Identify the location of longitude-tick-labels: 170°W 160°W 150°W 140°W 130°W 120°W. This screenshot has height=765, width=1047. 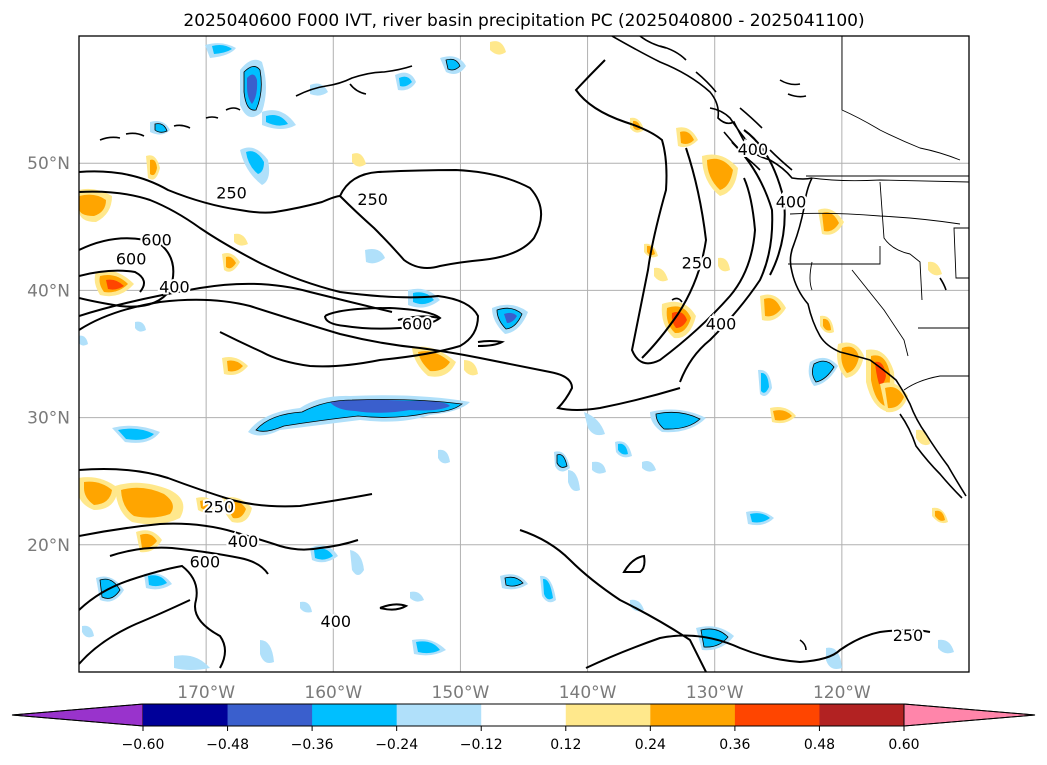
(524, 693).